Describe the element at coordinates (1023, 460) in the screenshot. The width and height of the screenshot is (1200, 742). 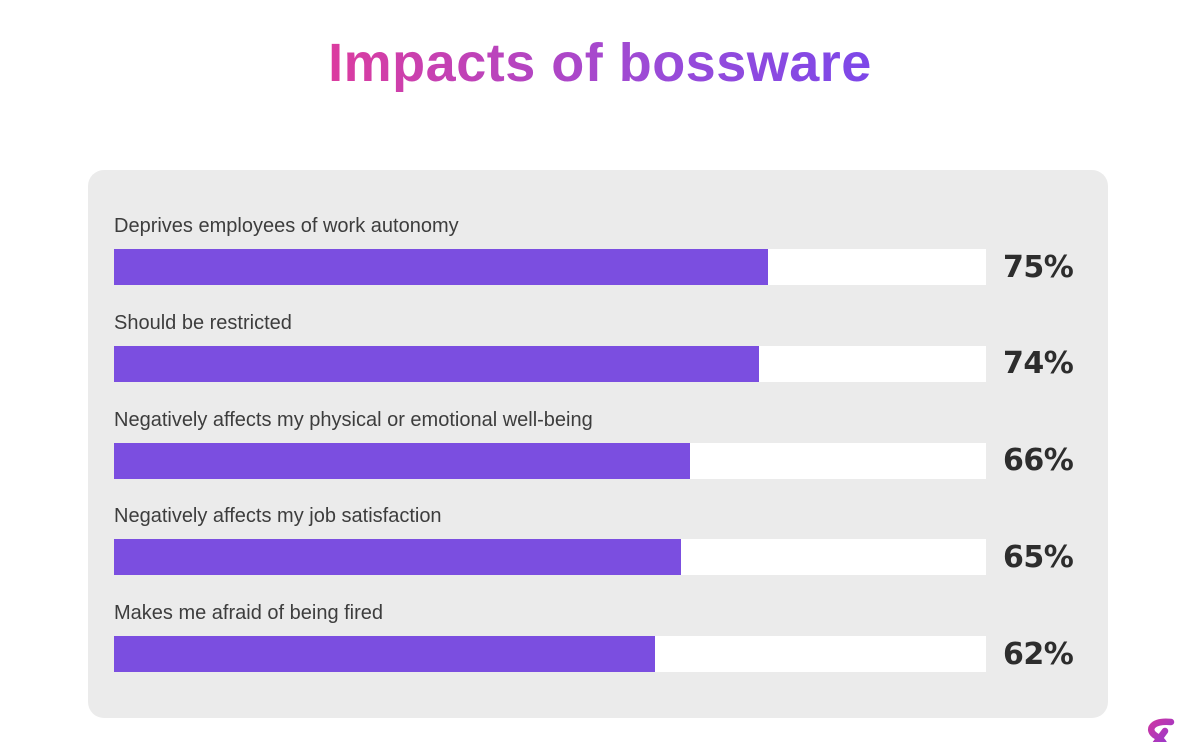
I see `bar-value-number: 66` at that location.